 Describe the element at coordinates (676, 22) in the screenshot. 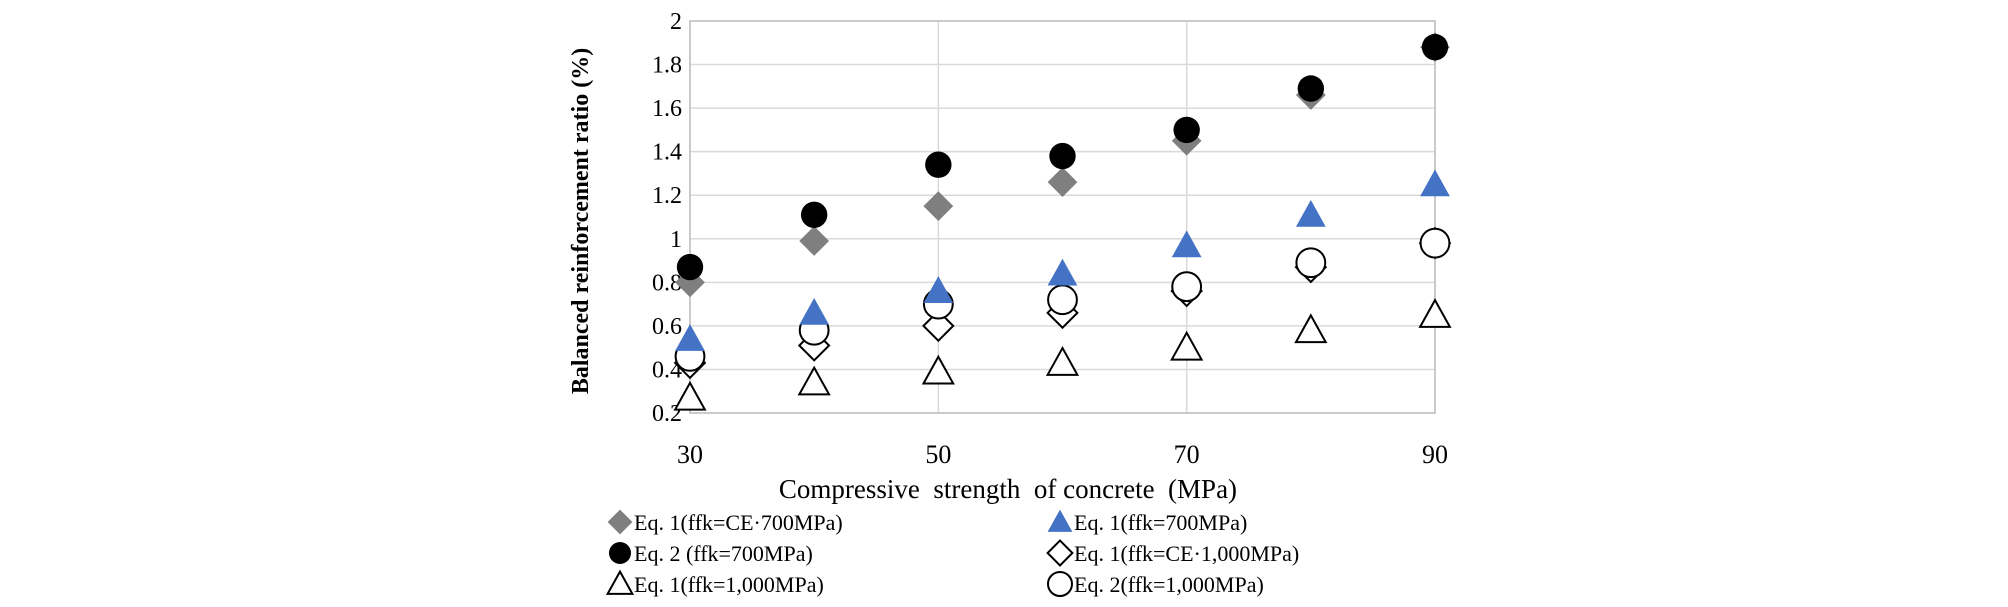

I see `y-tick-label: 2` at that location.